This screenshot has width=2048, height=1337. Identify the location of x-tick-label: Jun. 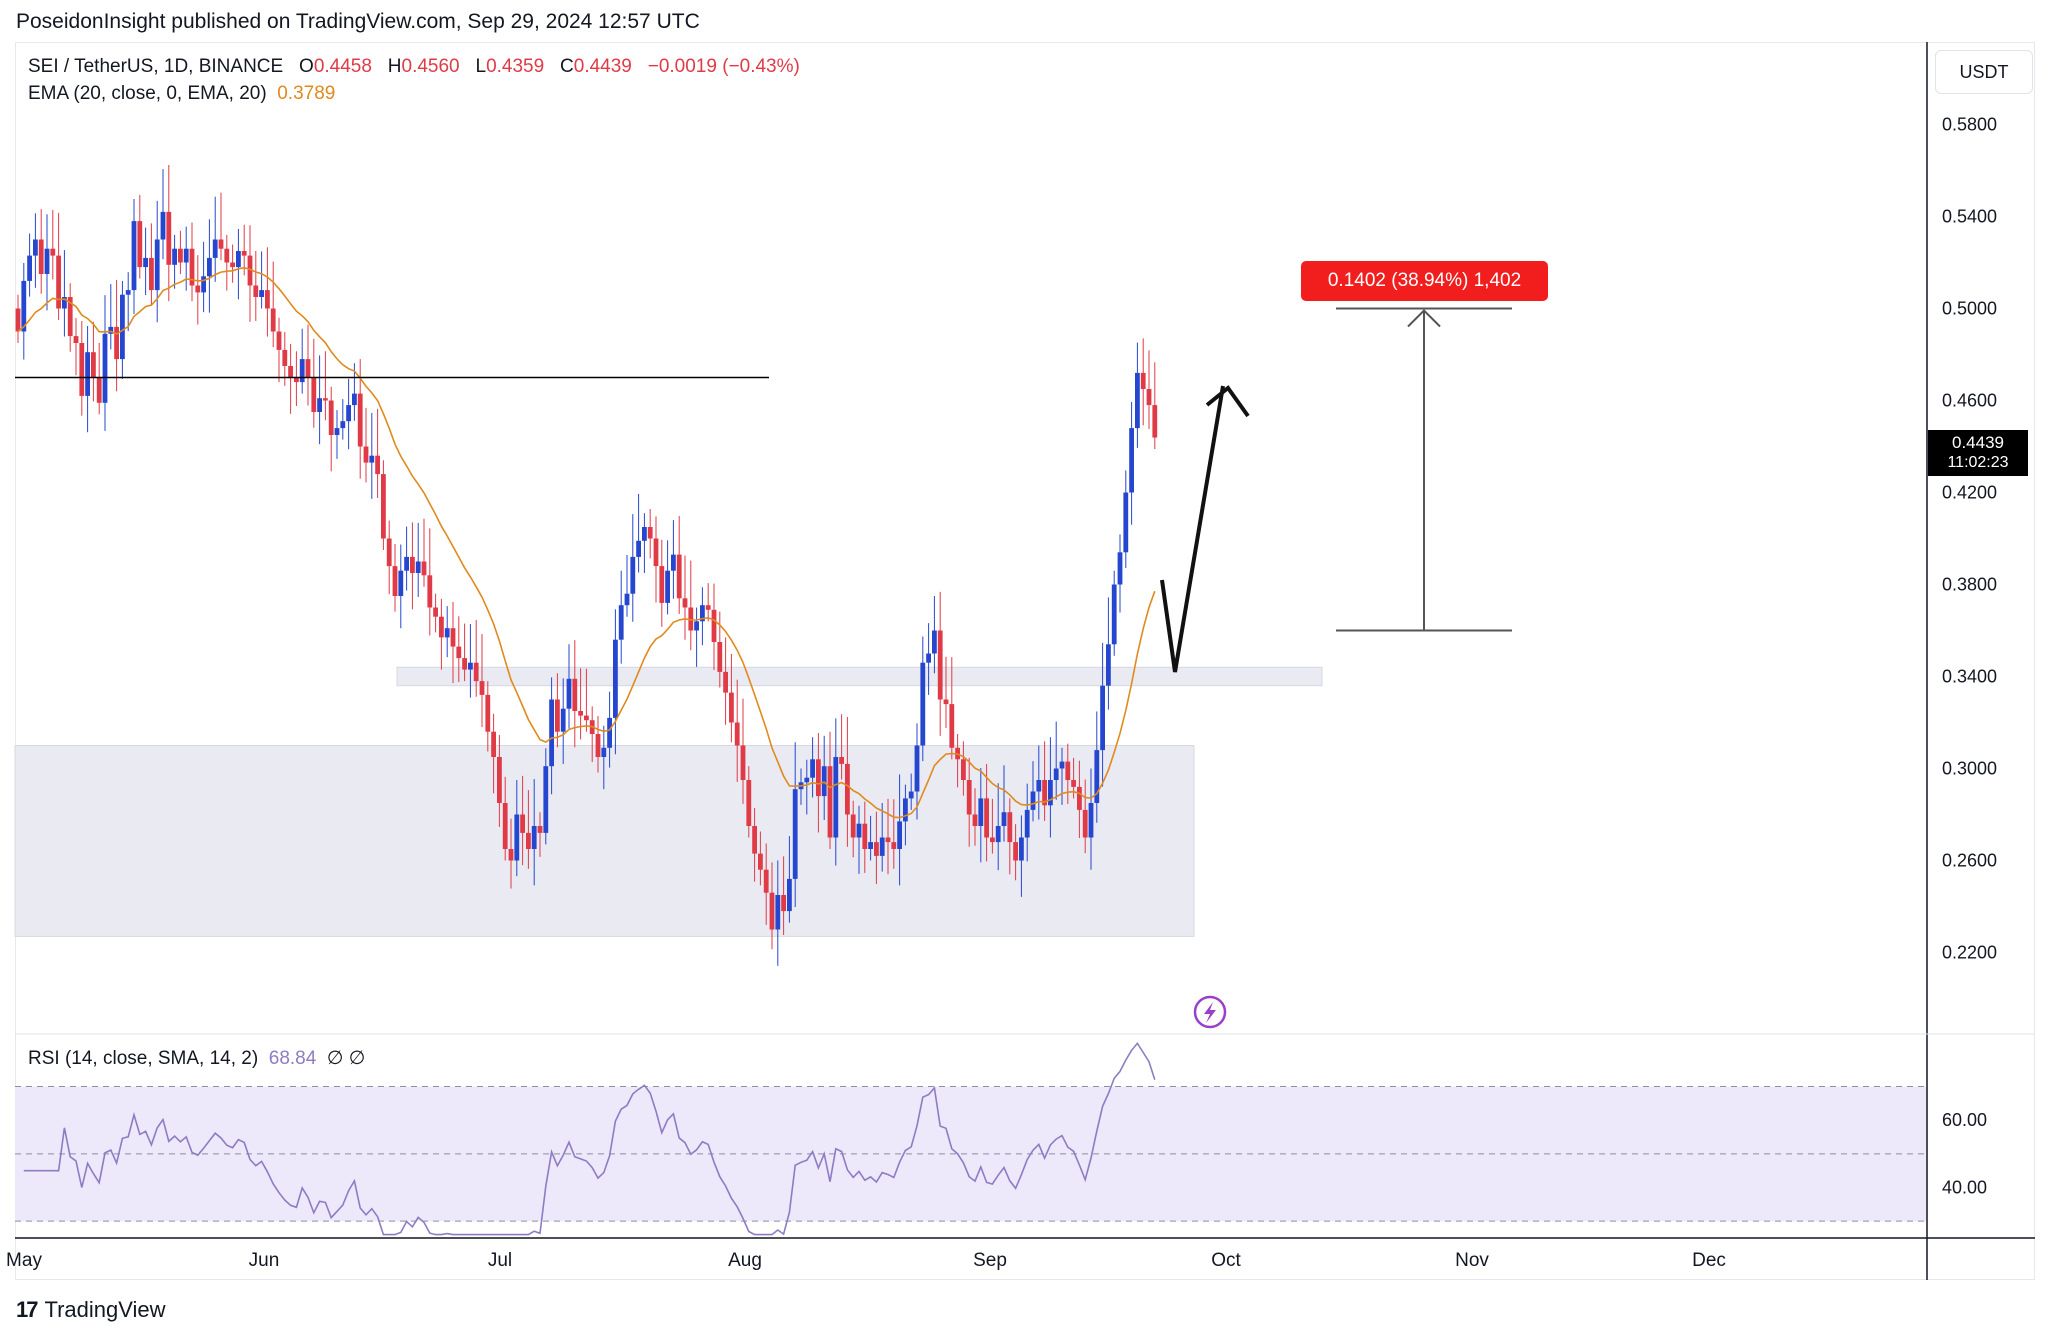
(264, 1260).